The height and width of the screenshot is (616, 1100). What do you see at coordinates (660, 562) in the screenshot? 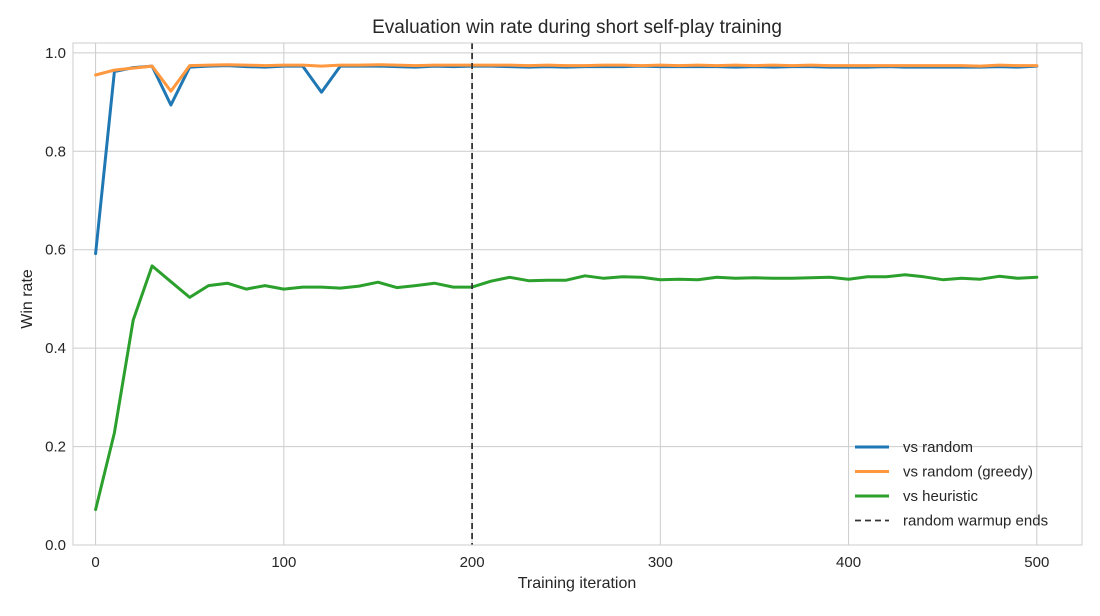
I see `x-tick-label: 300` at bounding box center [660, 562].